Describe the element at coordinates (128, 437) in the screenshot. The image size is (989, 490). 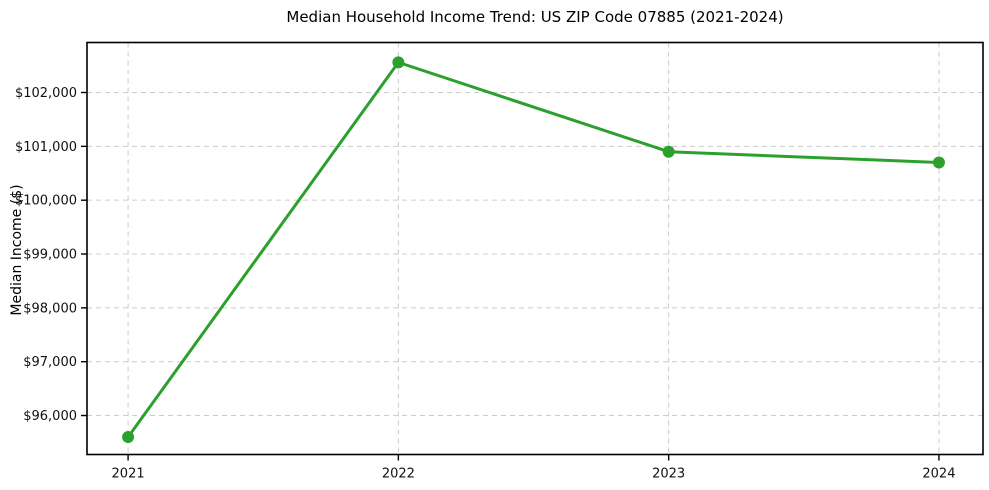
I see `data-point-2021` at that location.